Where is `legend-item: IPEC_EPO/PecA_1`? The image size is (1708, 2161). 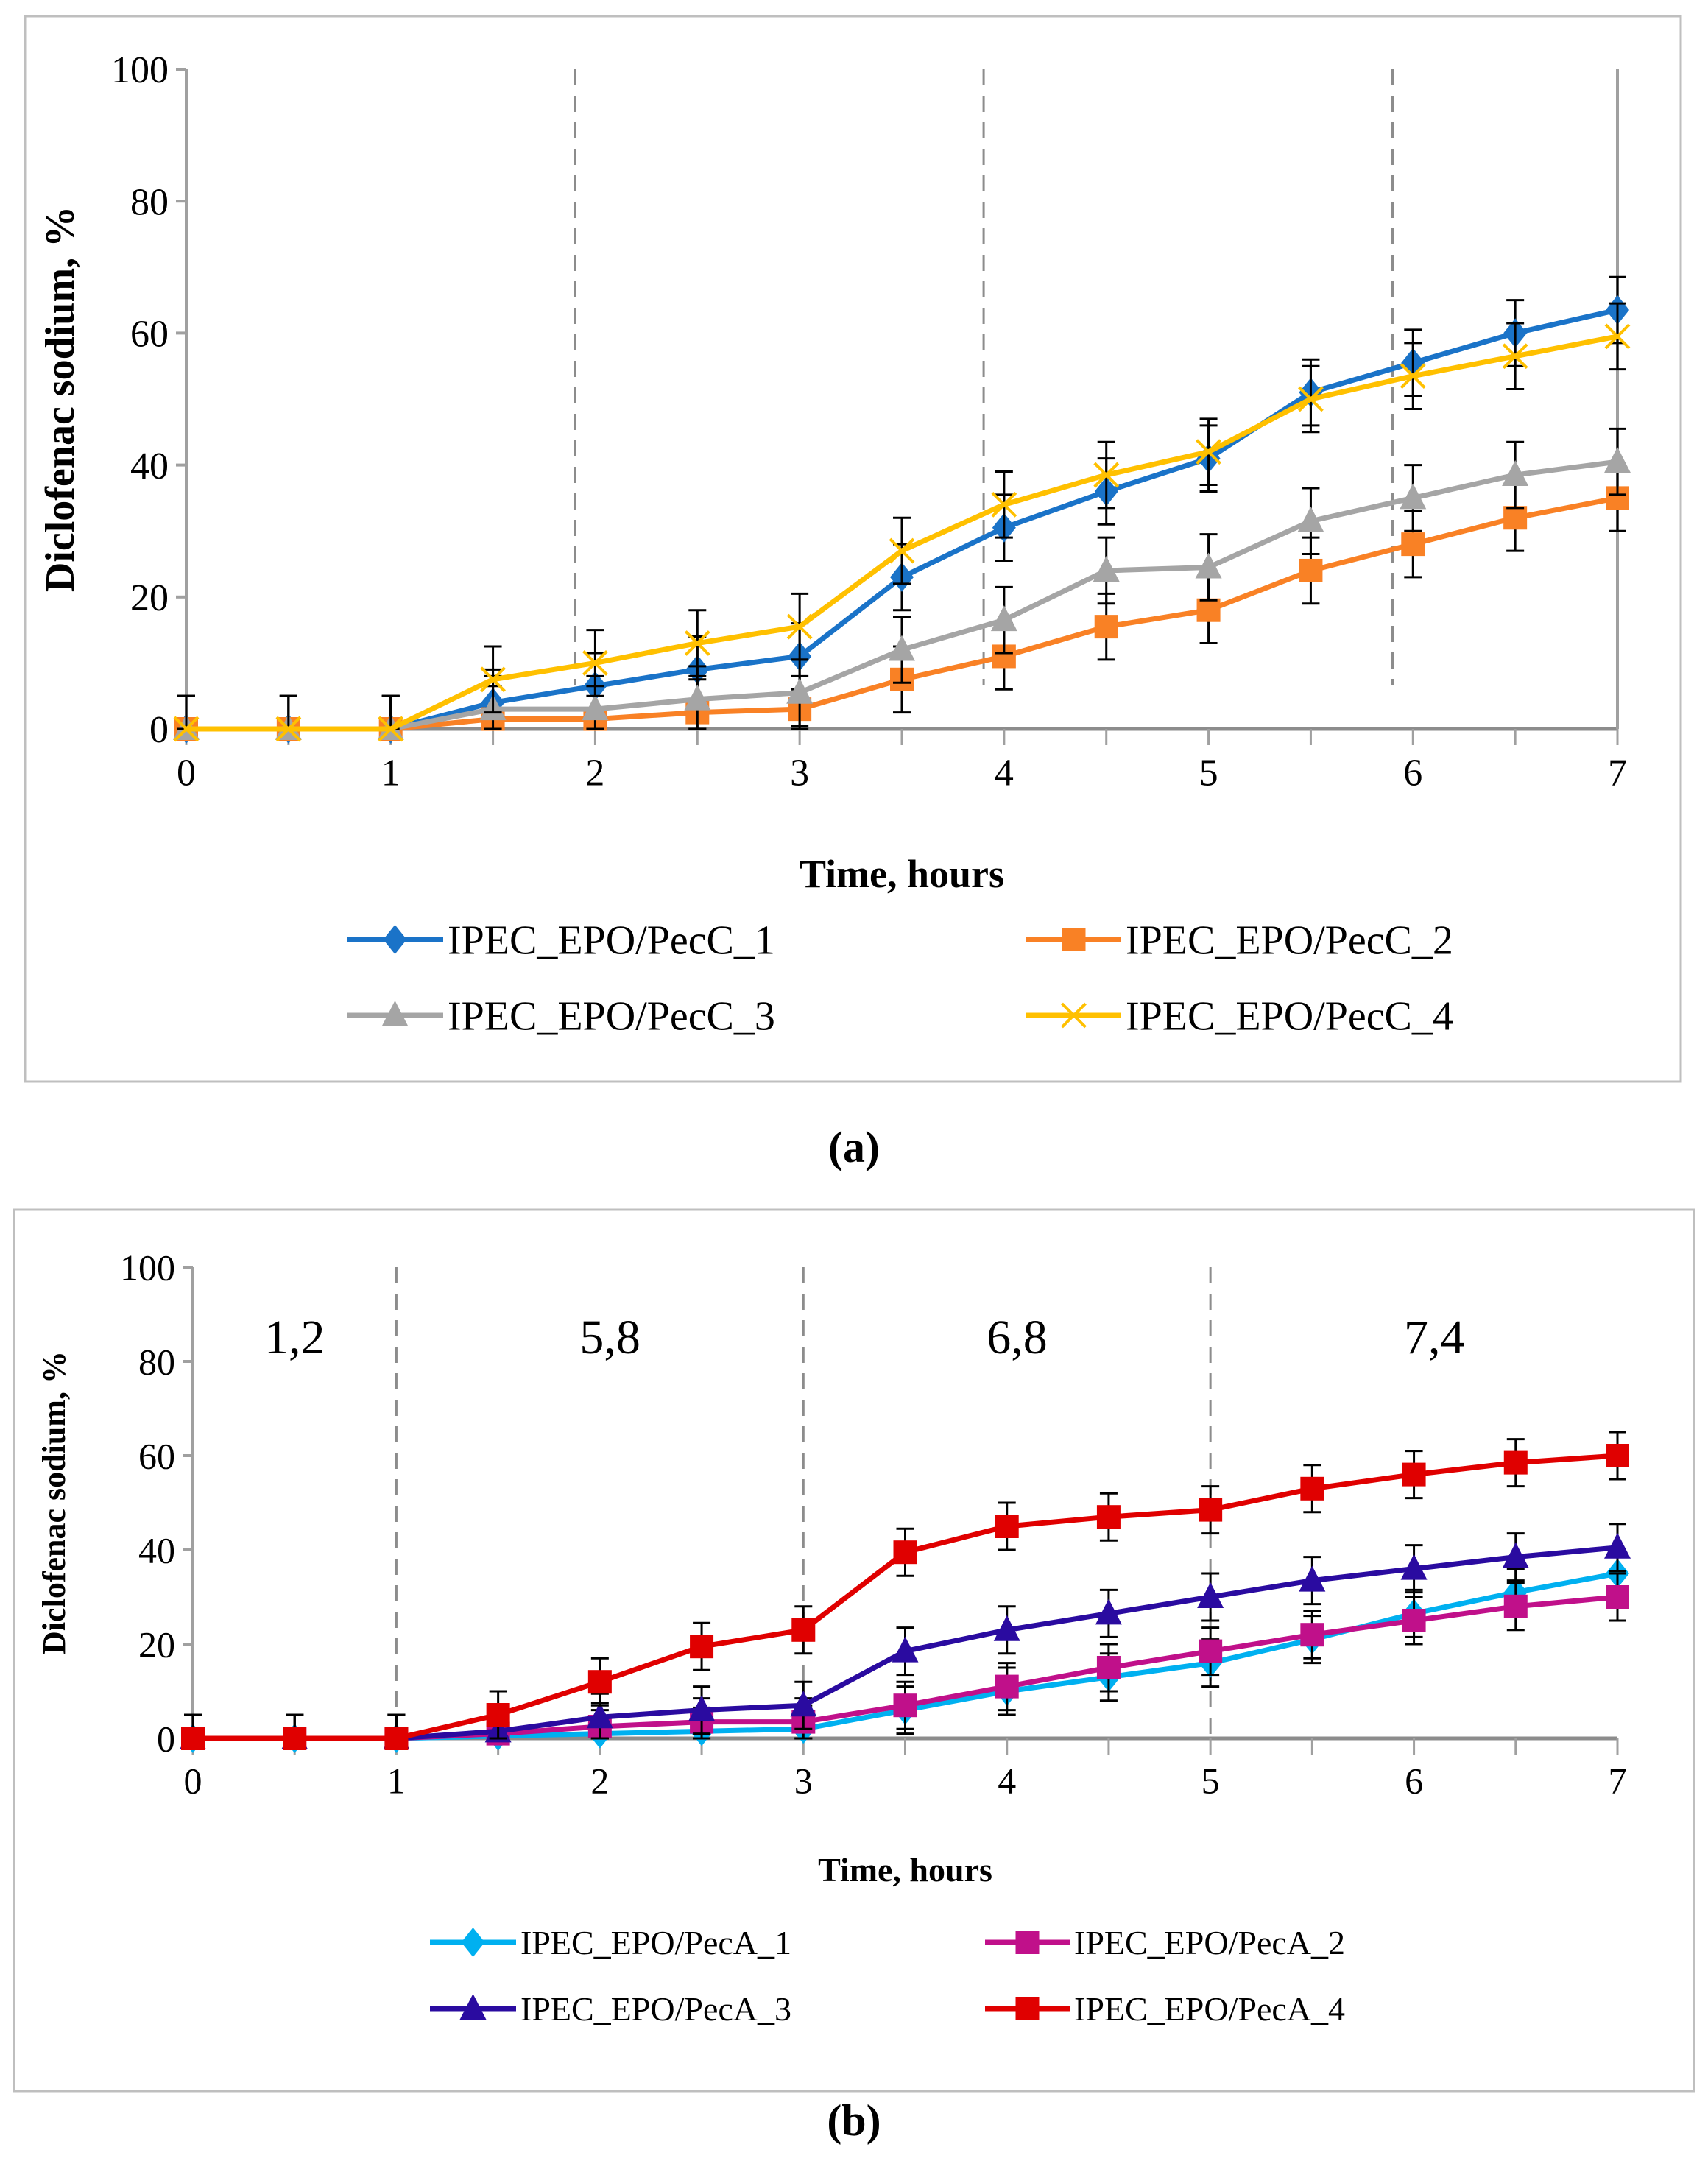
legend-item: IPEC_EPO/PecA_1 is located at coordinates (610, 1942).